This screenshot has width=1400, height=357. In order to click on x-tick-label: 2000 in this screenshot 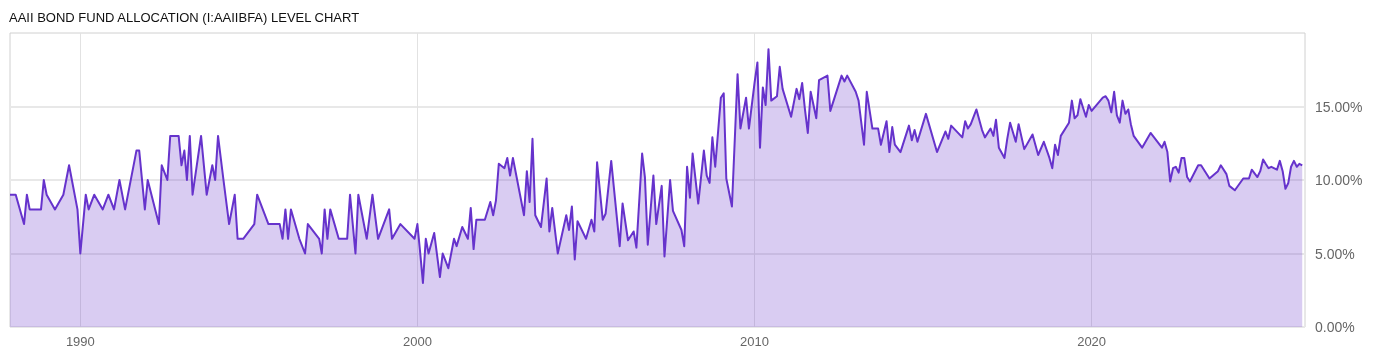, I will do `click(417, 341)`.